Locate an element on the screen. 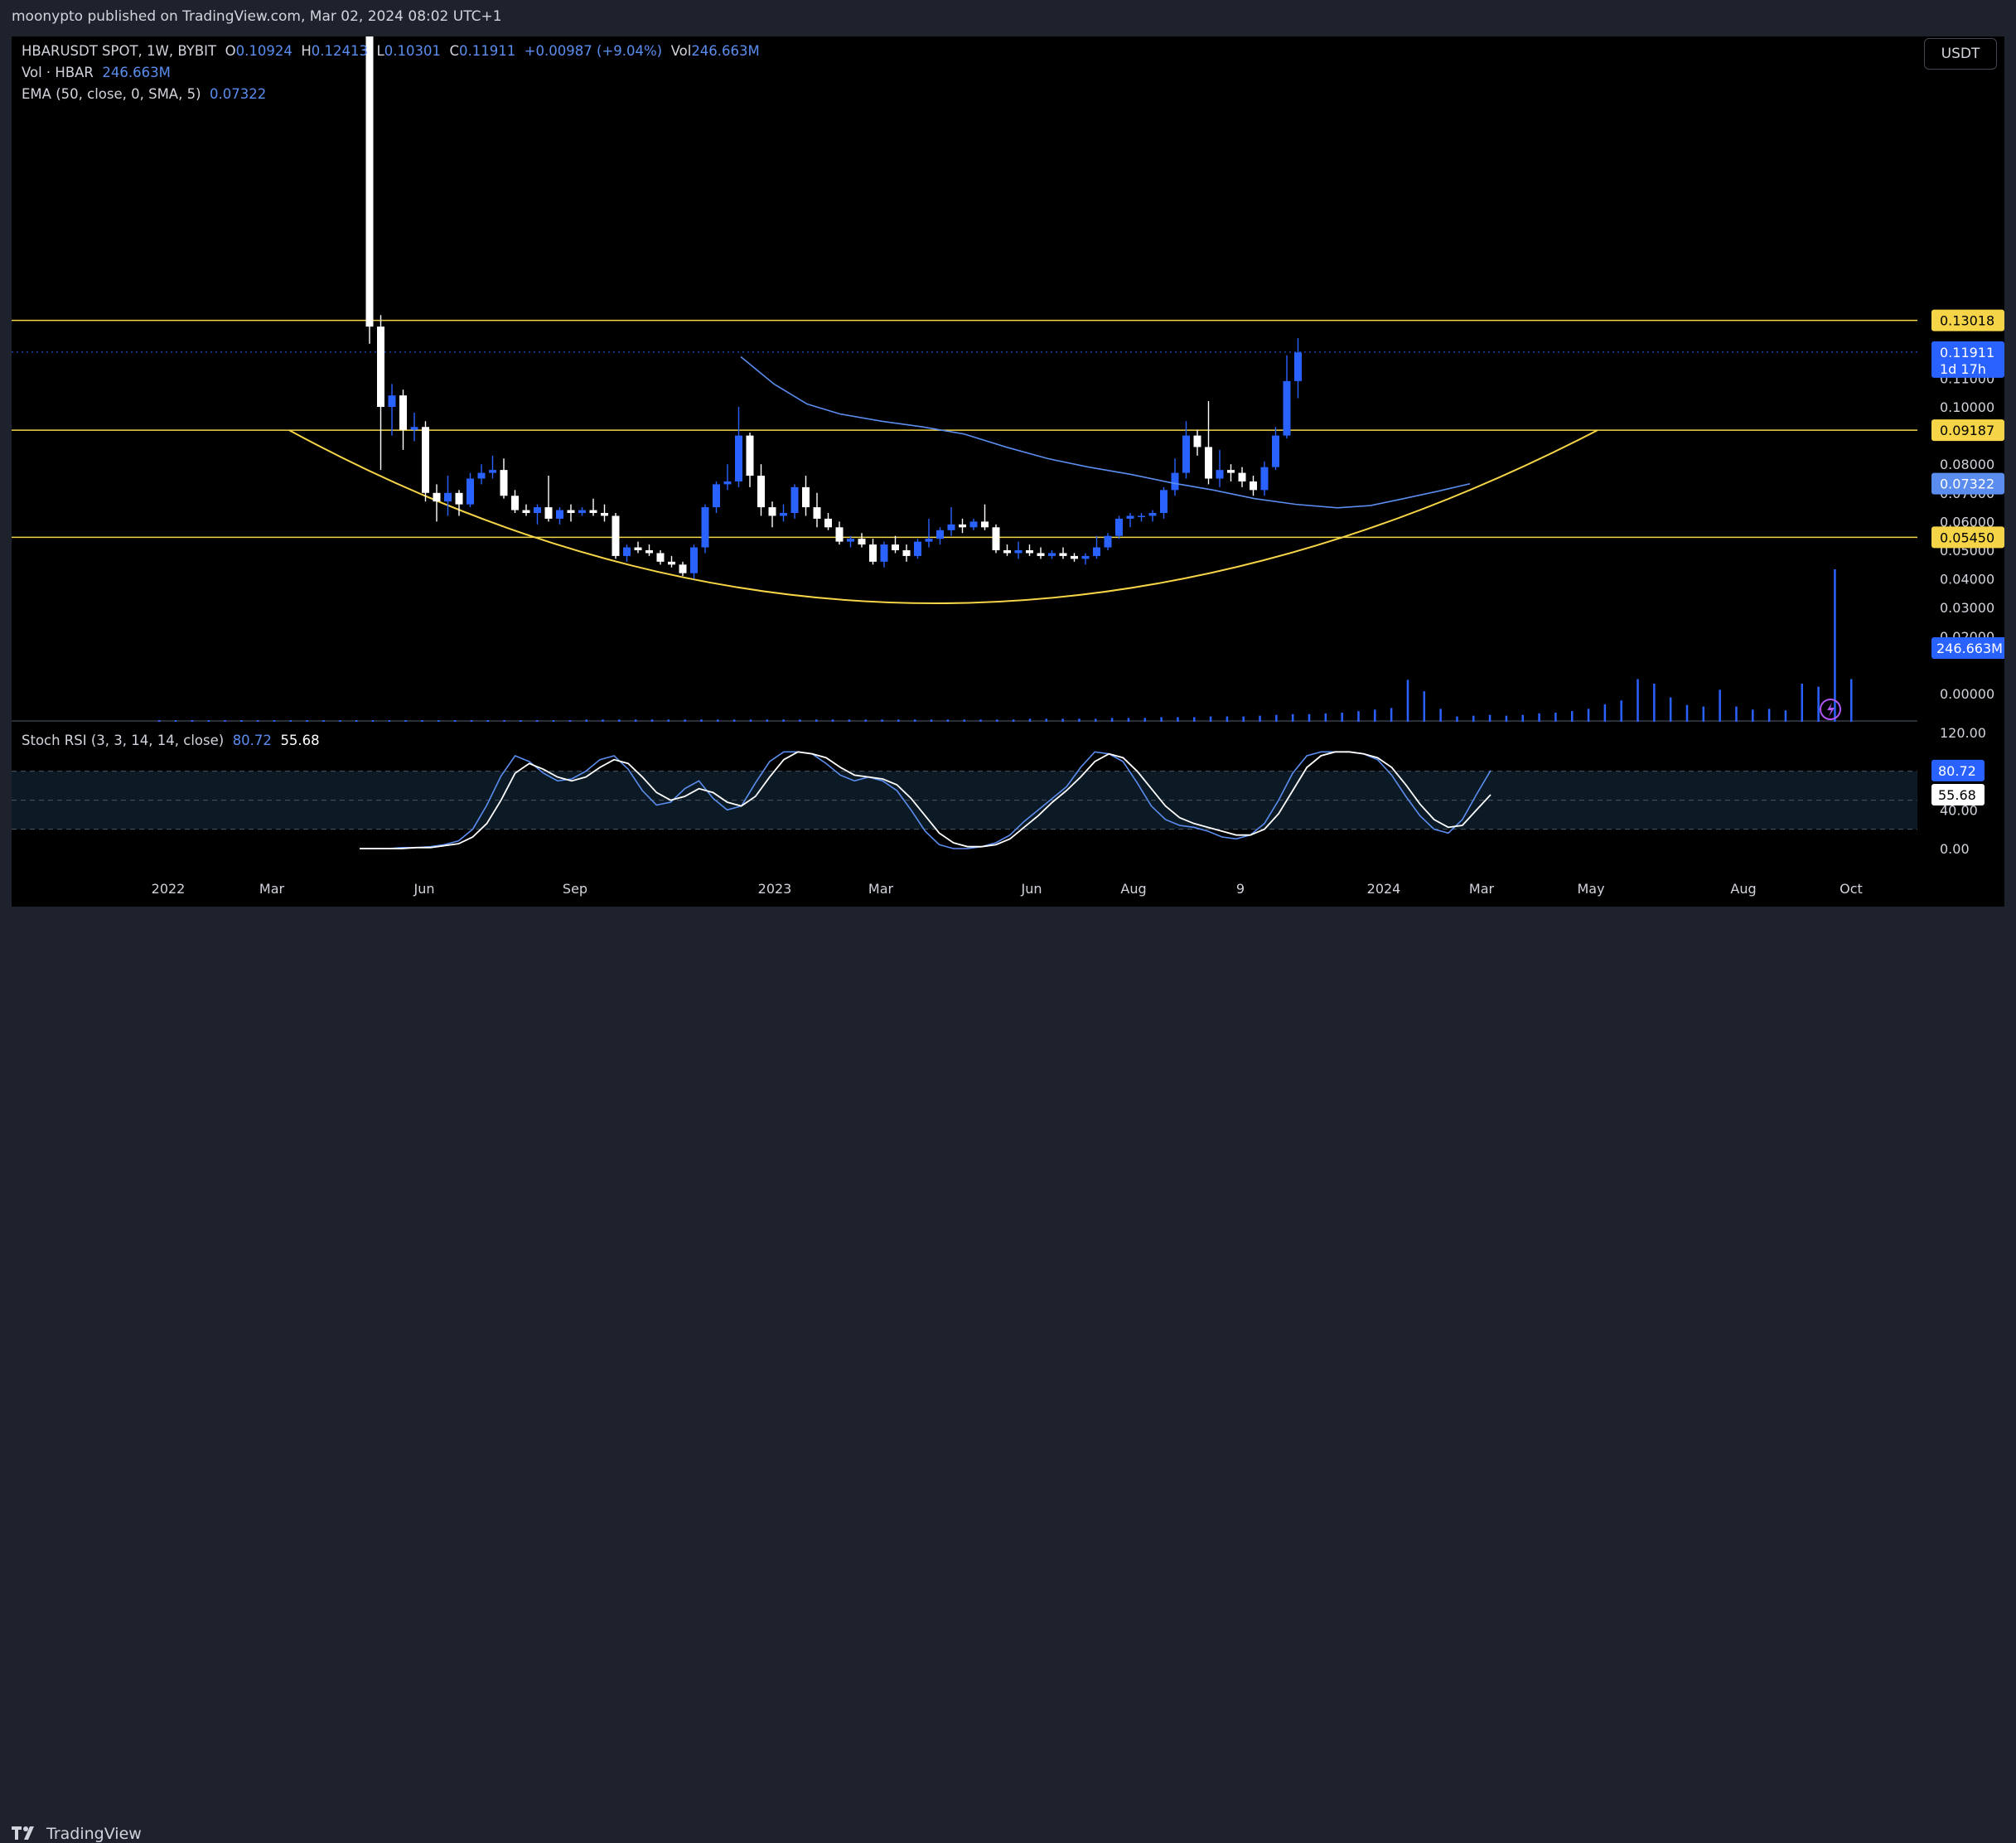  stoch-k-badge is located at coordinates (1958, 770).